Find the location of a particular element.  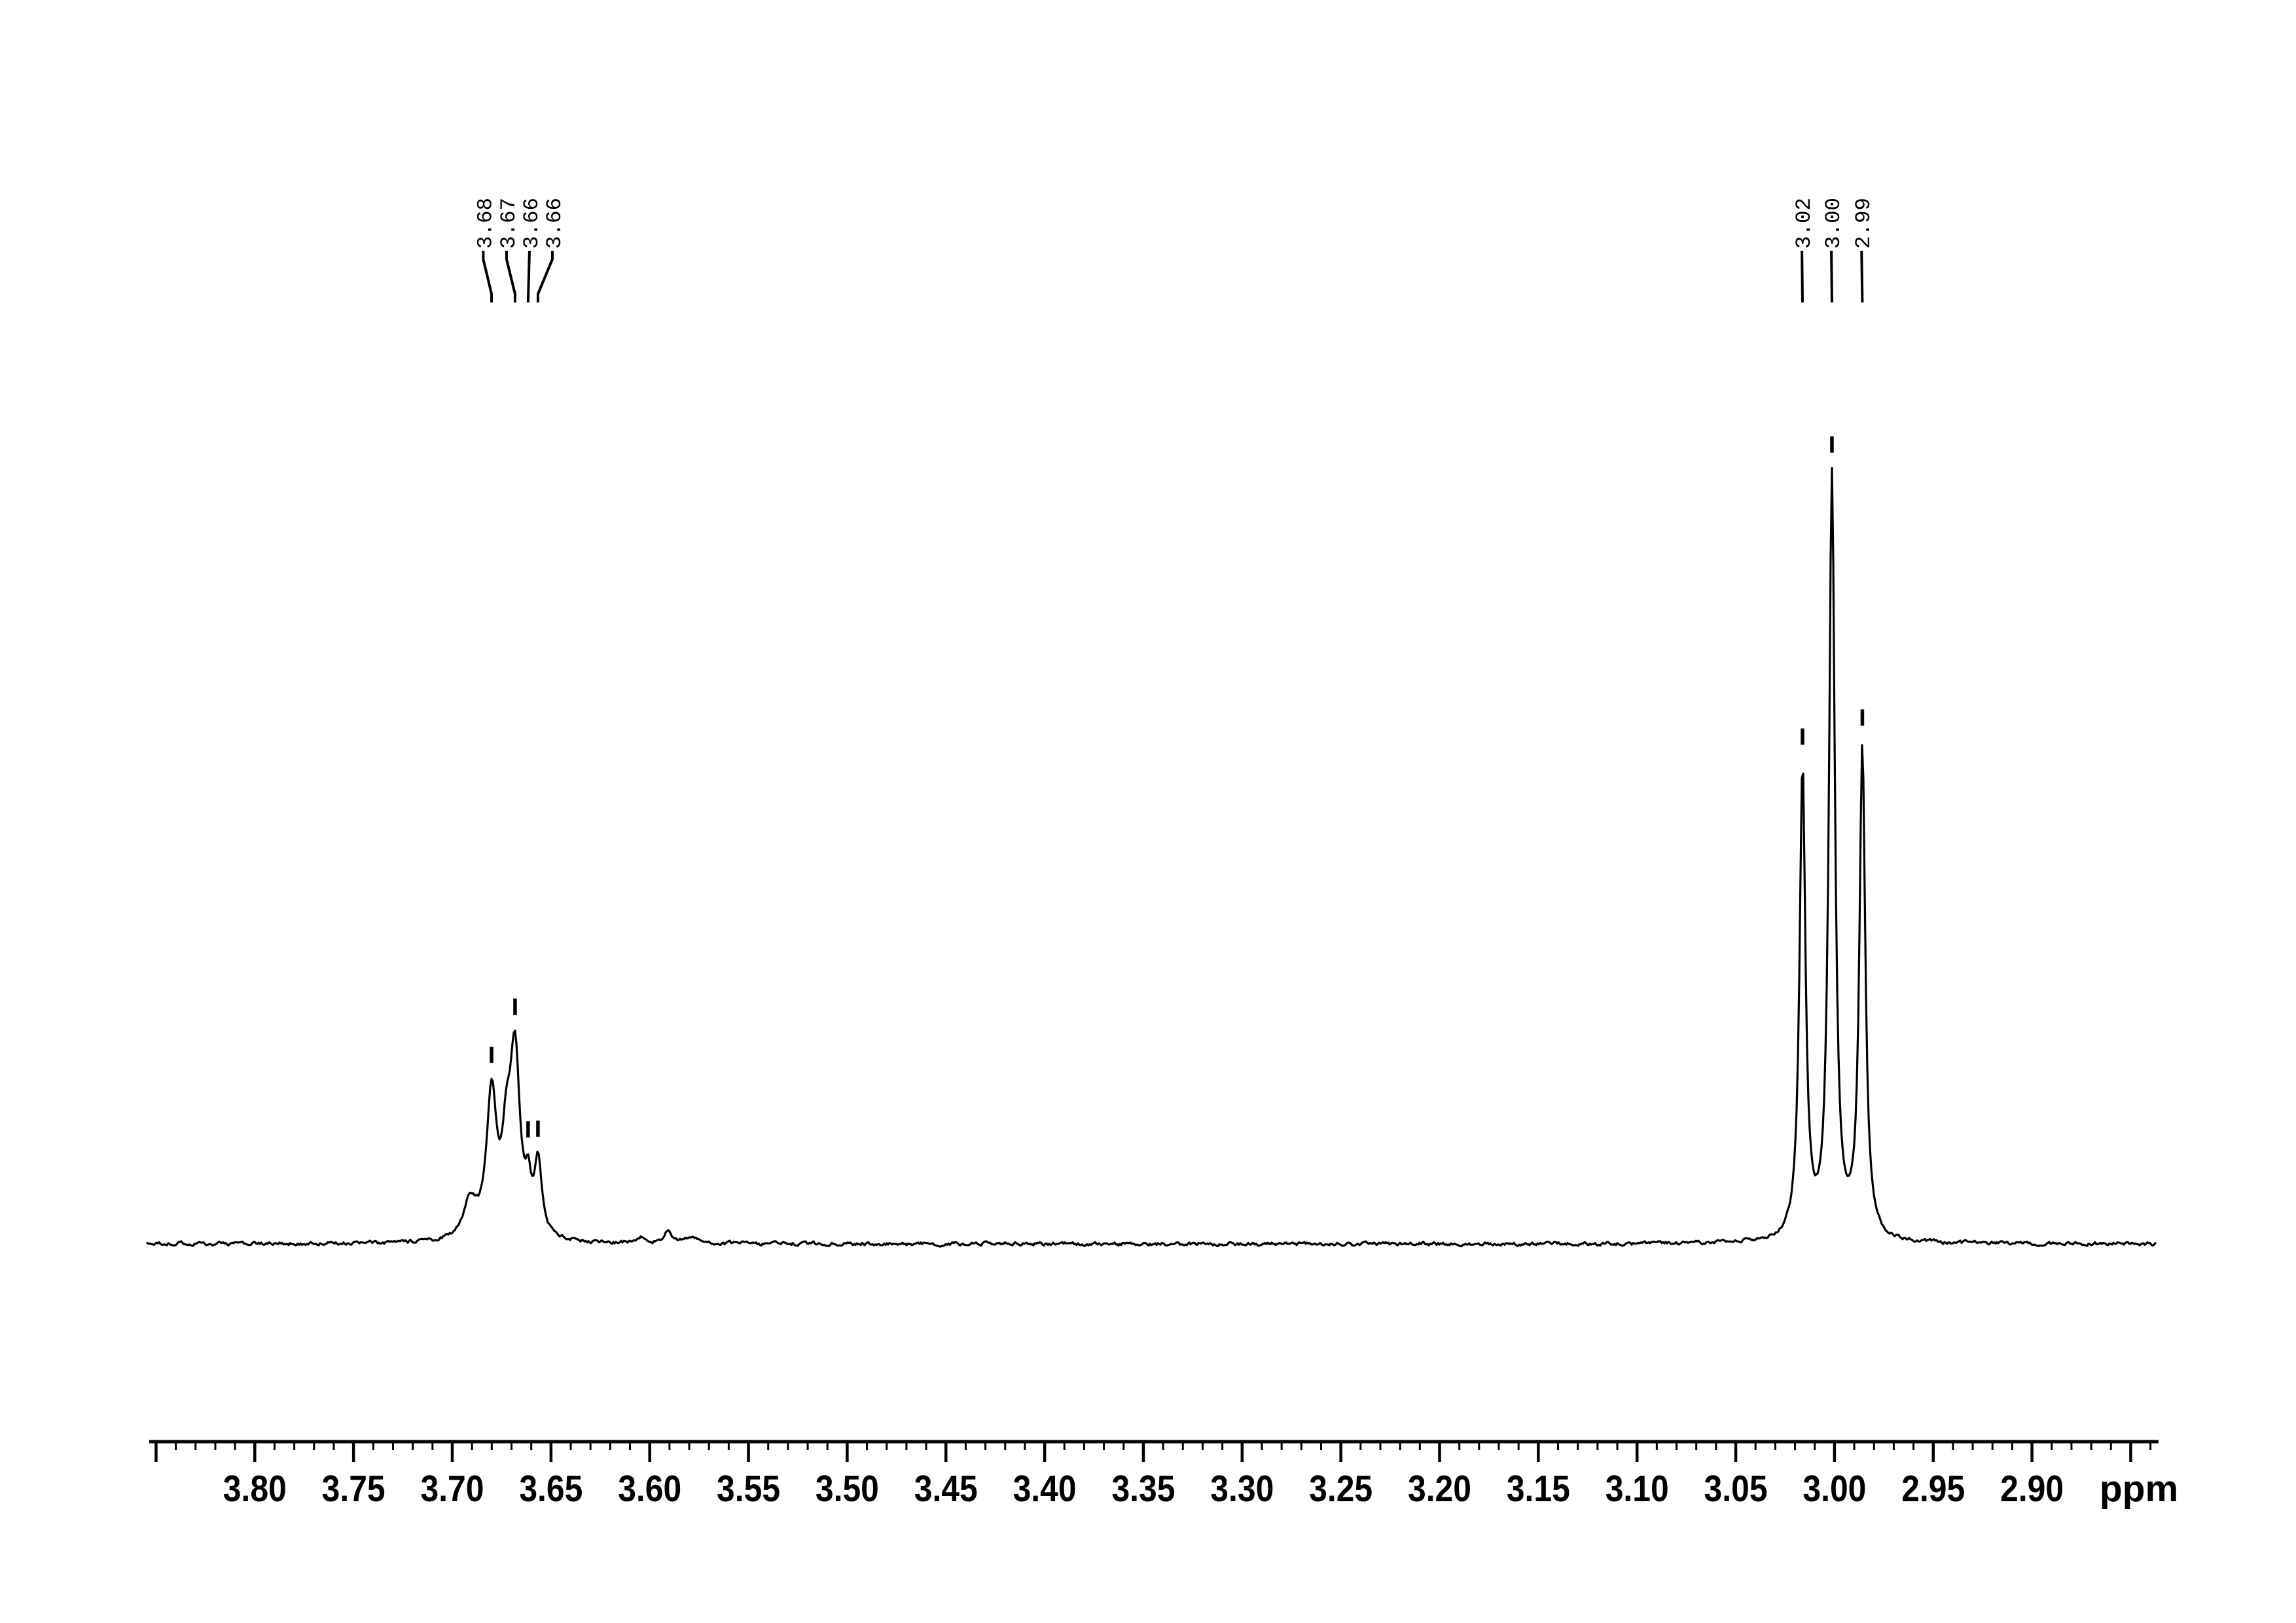

x-axis-tick-label: 3.35 is located at coordinates (1143, 1489).